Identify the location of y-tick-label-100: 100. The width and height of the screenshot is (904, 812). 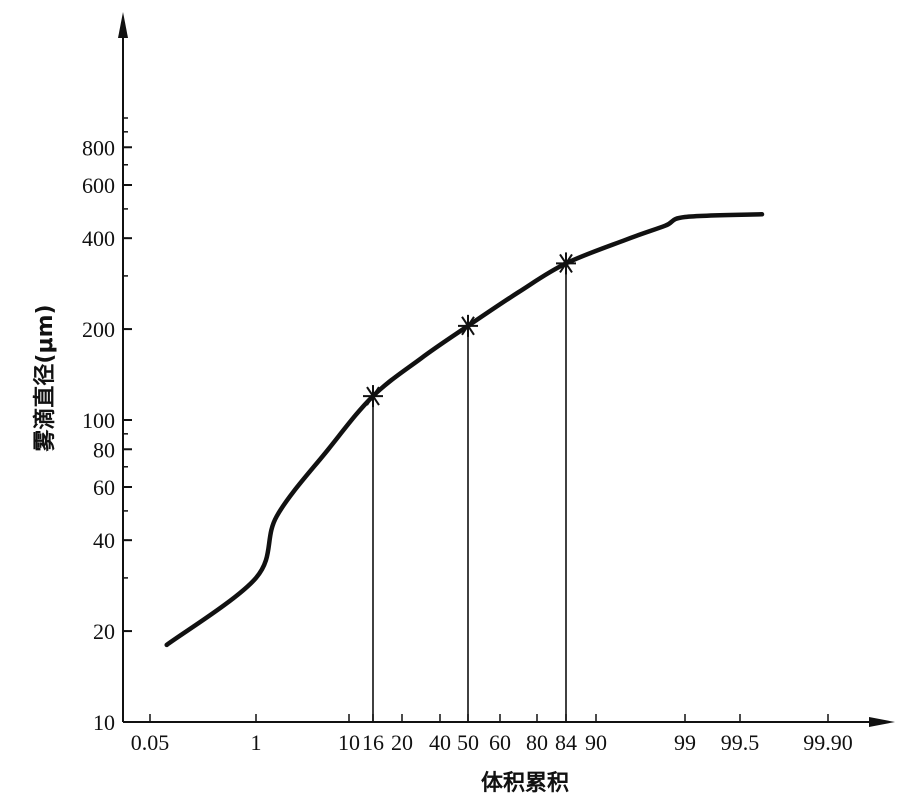
(98, 420).